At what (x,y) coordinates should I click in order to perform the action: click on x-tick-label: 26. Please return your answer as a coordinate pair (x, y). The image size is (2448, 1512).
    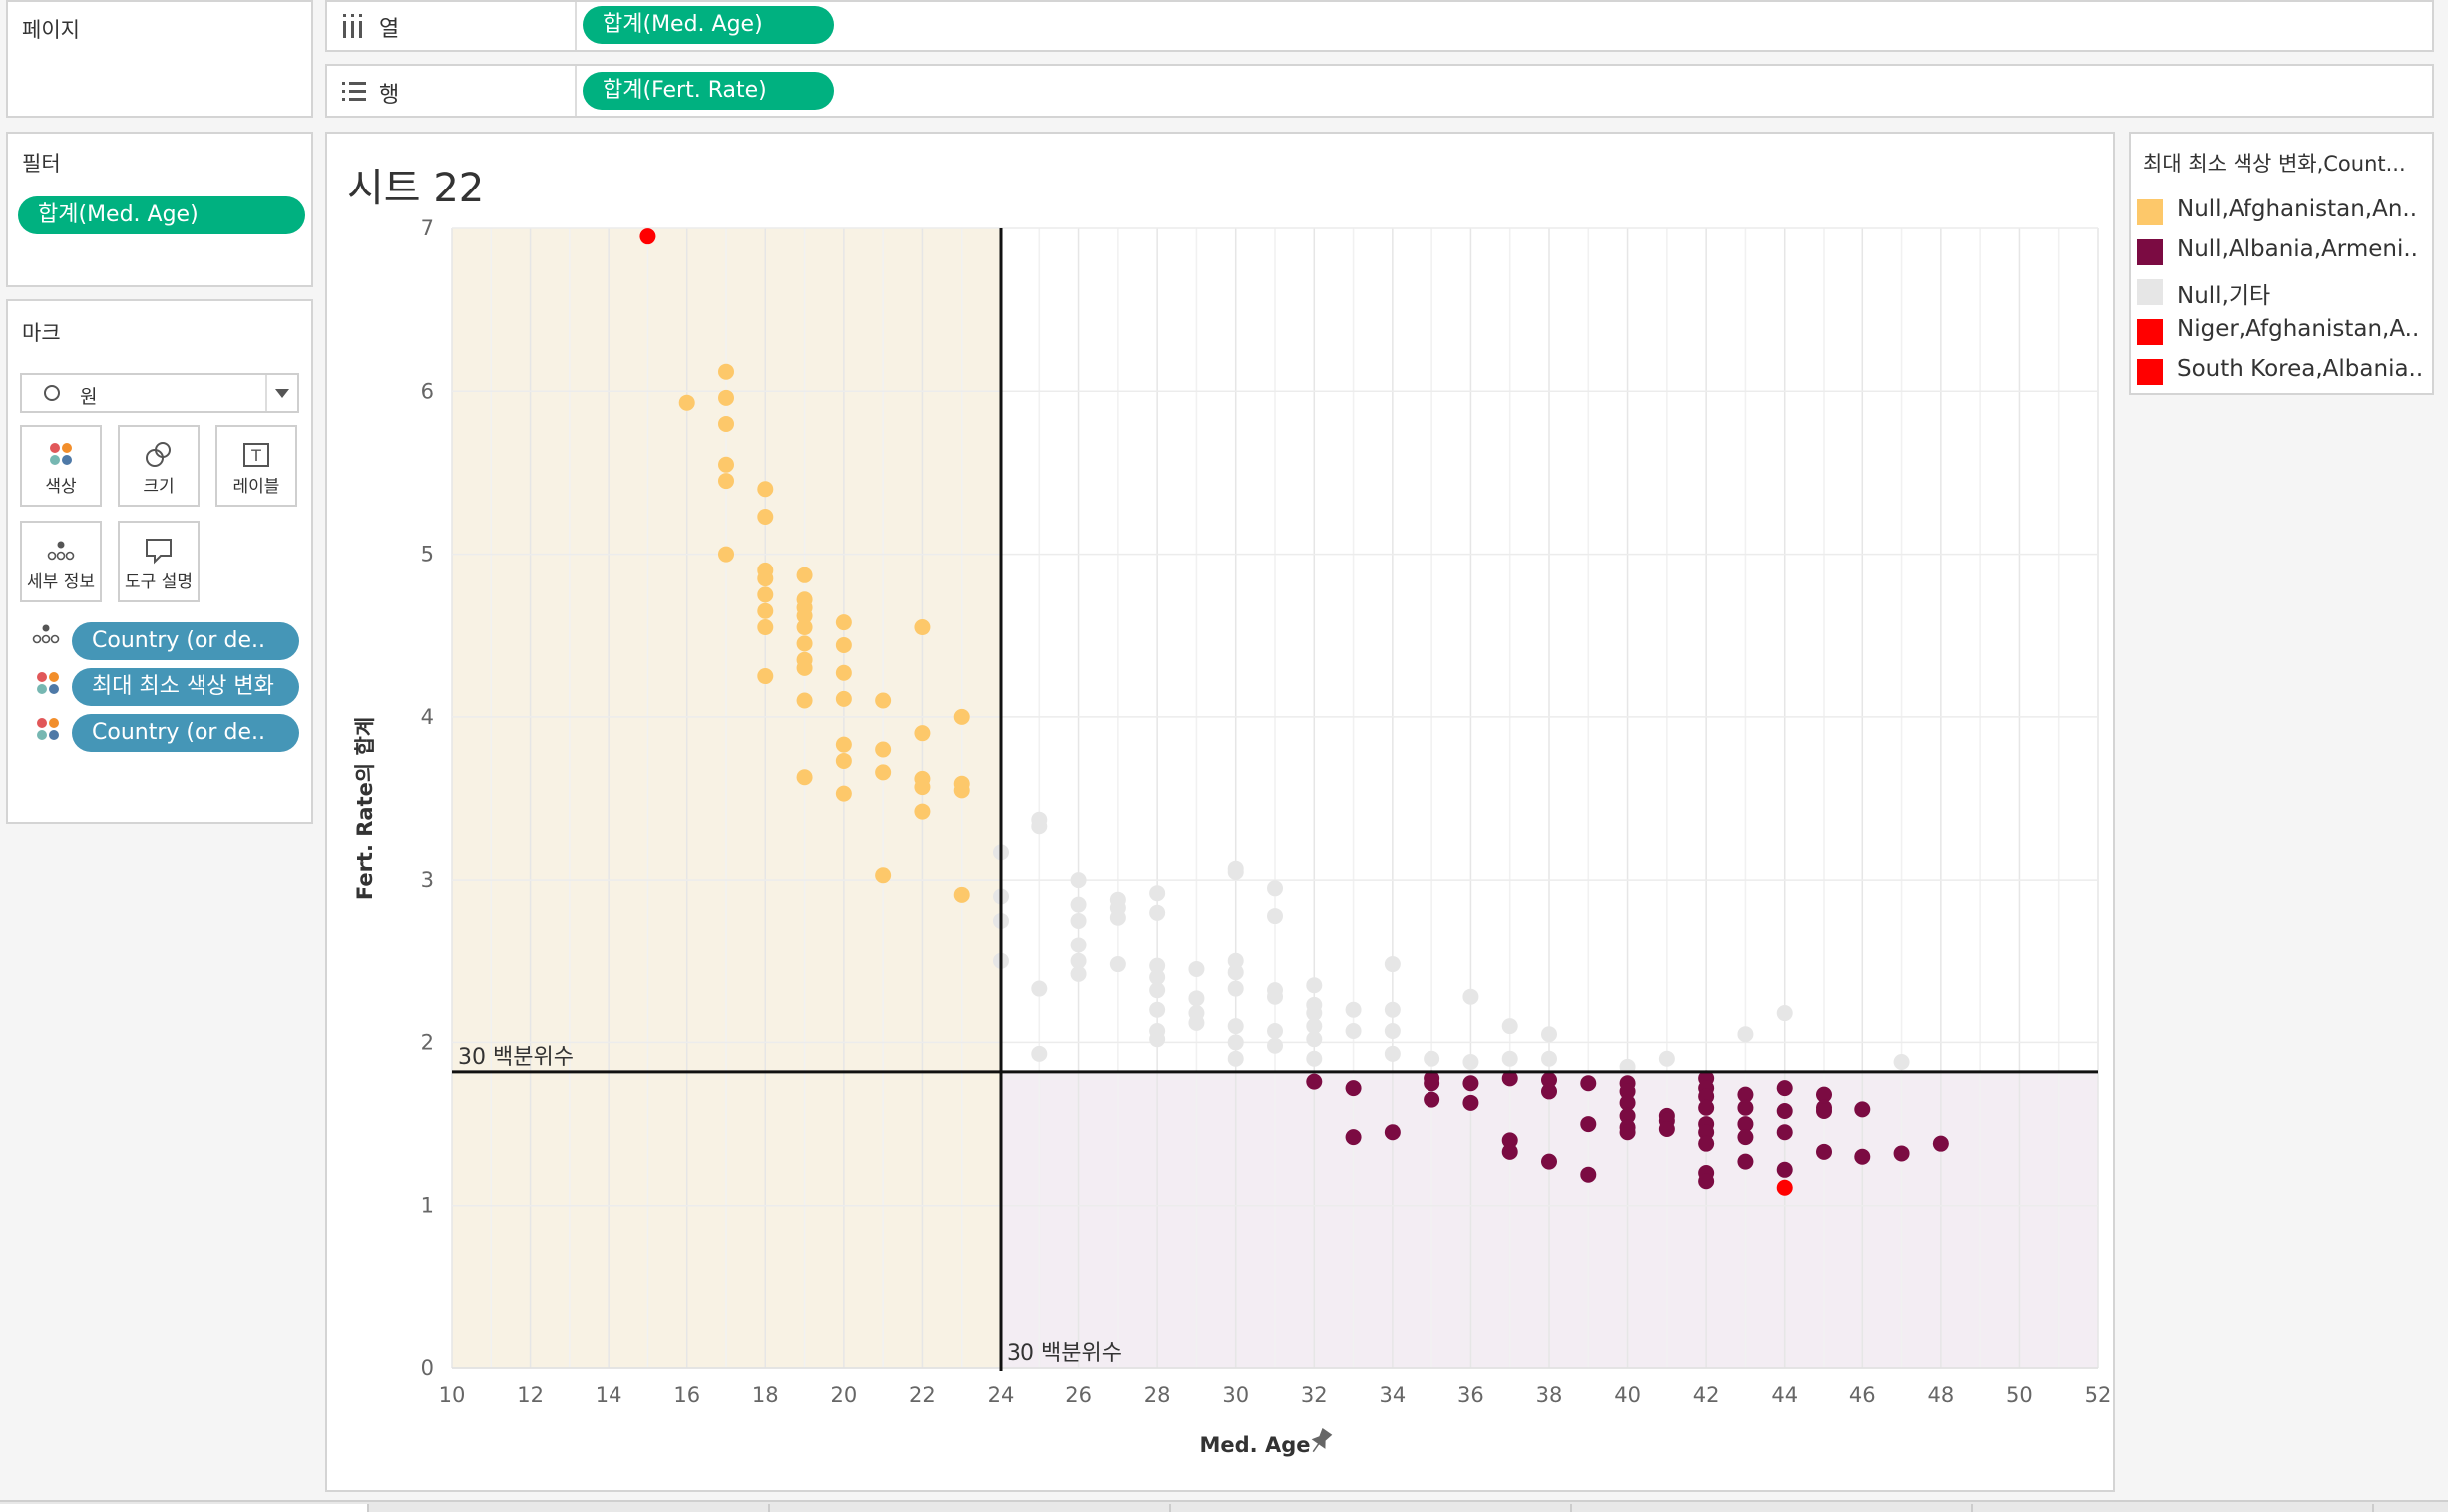
    Looking at the image, I should click on (1078, 1395).